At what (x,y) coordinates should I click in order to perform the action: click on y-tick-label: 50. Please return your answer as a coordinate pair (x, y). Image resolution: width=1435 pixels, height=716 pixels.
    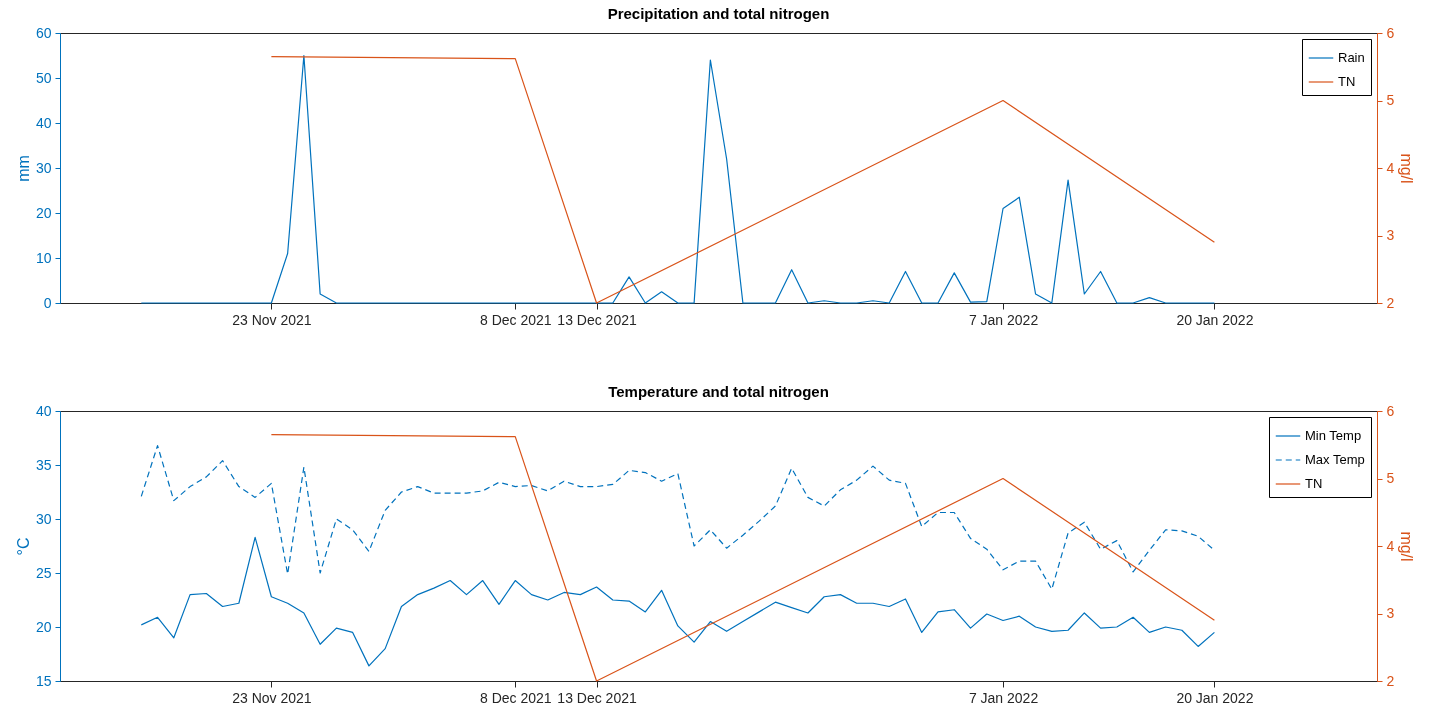
    Looking at the image, I should click on (43, 77).